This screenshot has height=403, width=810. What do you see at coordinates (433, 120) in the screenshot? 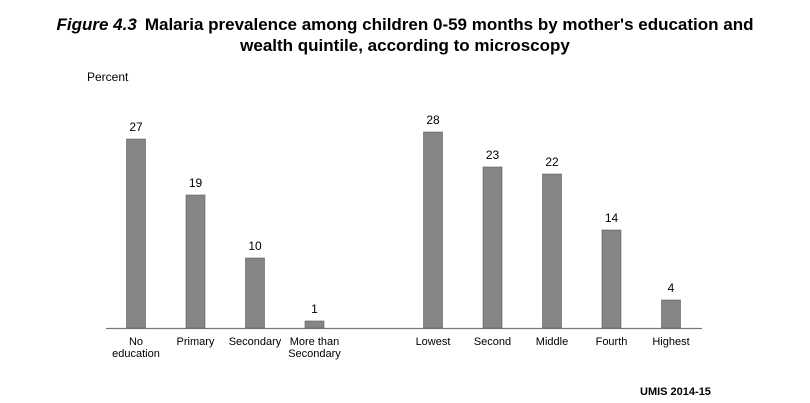
I see `data-label: 28` at bounding box center [433, 120].